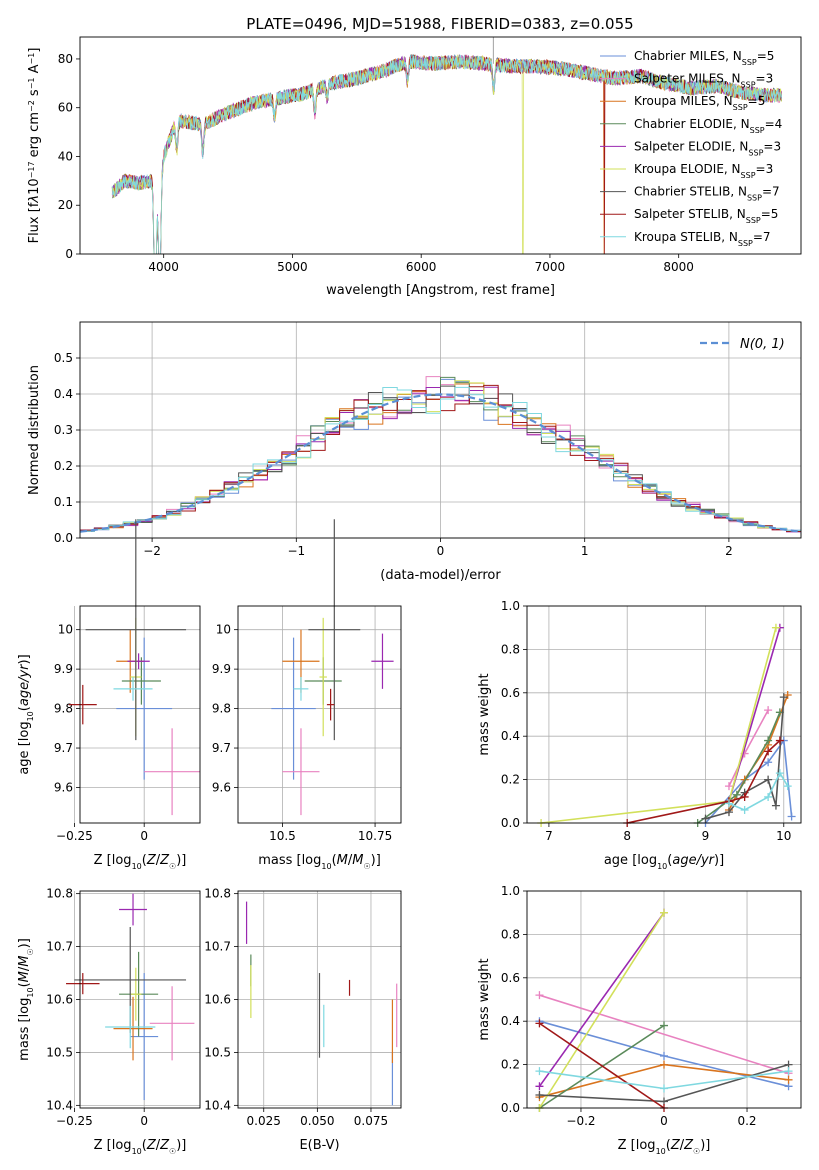  I want to click on y-axis-label: age [log10(age/yr)], so click(26, 714).